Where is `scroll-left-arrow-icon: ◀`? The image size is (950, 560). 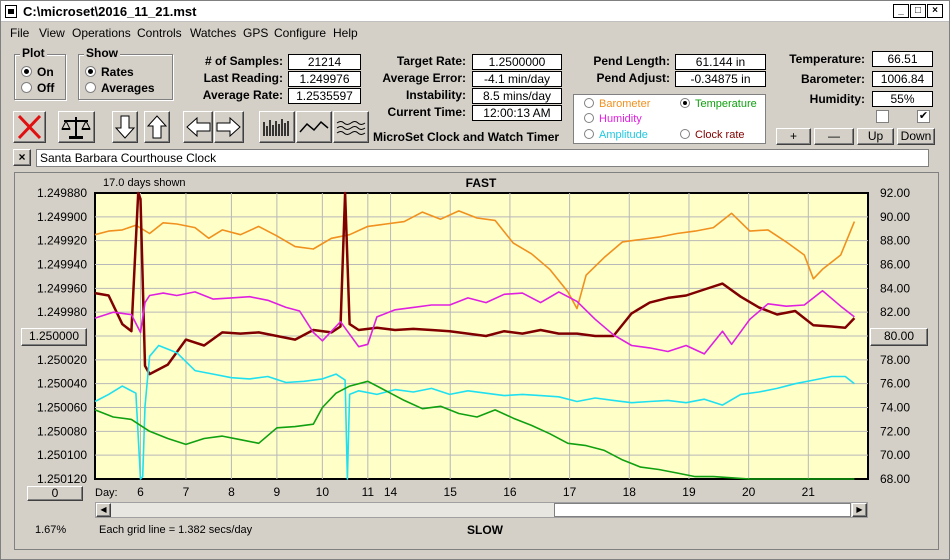
scroll-left-arrow-icon: ◀ is located at coordinates (103, 510).